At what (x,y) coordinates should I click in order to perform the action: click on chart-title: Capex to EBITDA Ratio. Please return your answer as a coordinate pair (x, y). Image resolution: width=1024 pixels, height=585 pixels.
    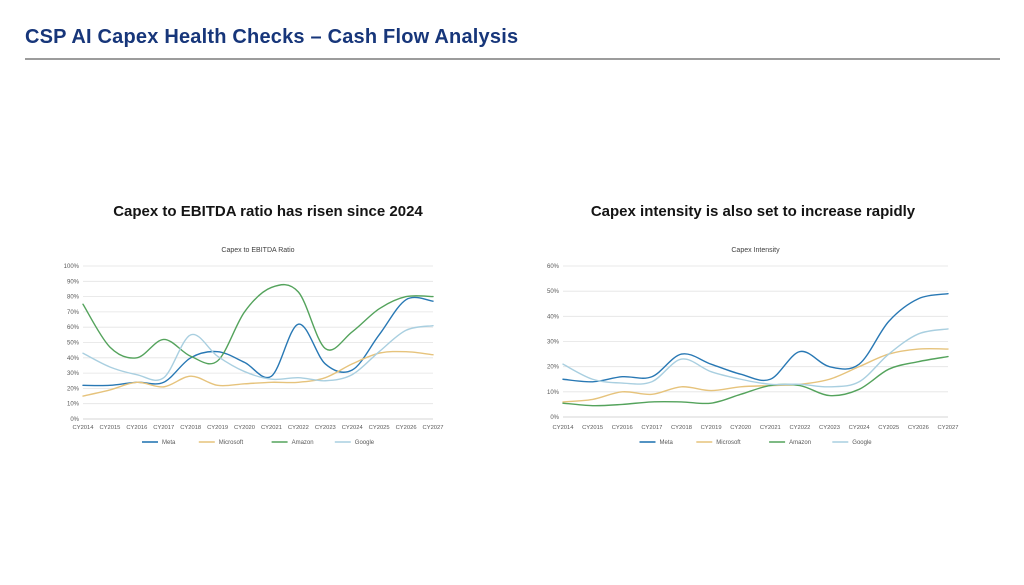
    Looking at the image, I should click on (257, 250).